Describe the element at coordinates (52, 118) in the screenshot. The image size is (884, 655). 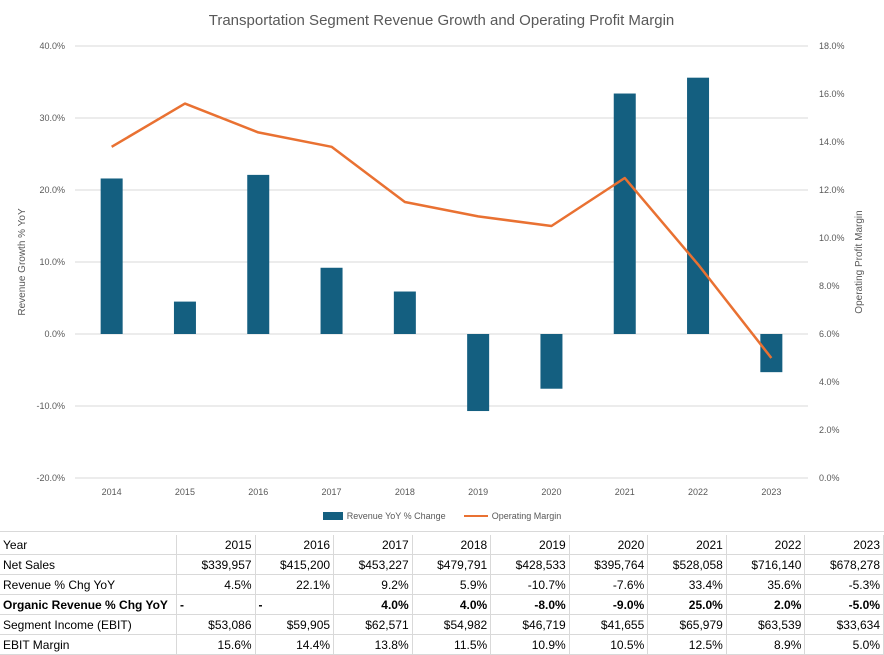
I see `y-tick-label: 30.0%` at that location.